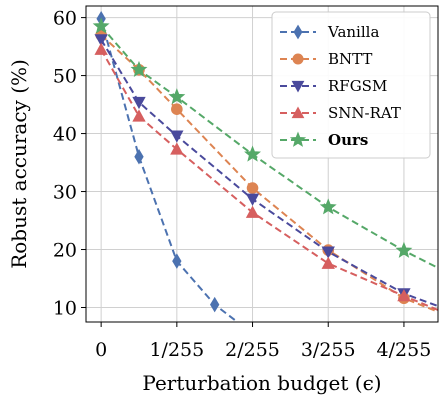 The height and width of the screenshot is (398, 440). What do you see at coordinates (65, 77) in the screenshot?
I see `y-tick-label: 50` at bounding box center [65, 77].